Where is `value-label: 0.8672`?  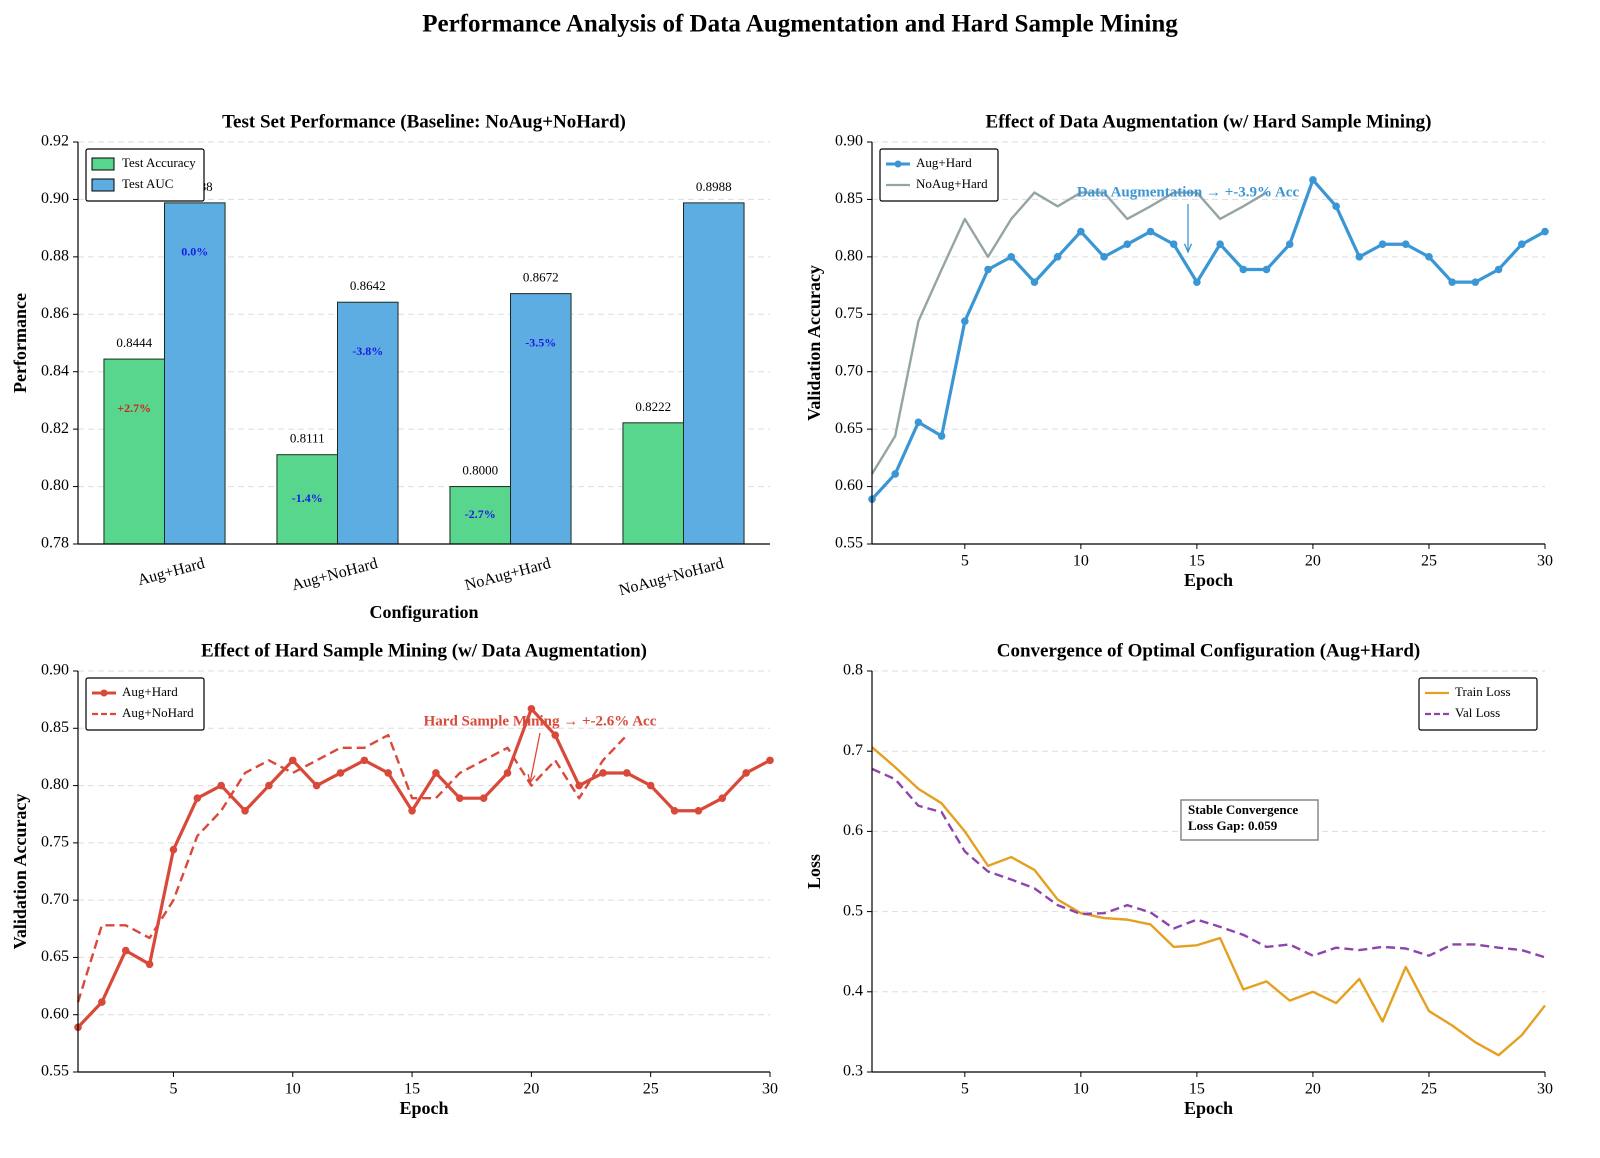 value-label: 0.8672 is located at coordinates (541, 277).